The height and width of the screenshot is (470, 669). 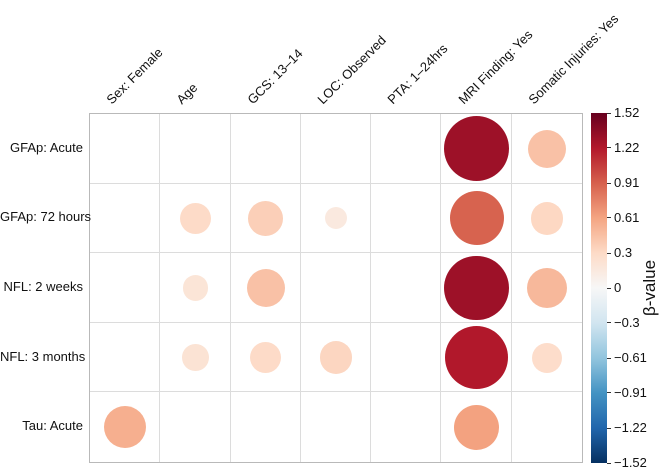 What do you see at coordinates (43, 356) in the screenshot?
I see `row-label: NFL: 3 months` at bounding box center [43, 356].